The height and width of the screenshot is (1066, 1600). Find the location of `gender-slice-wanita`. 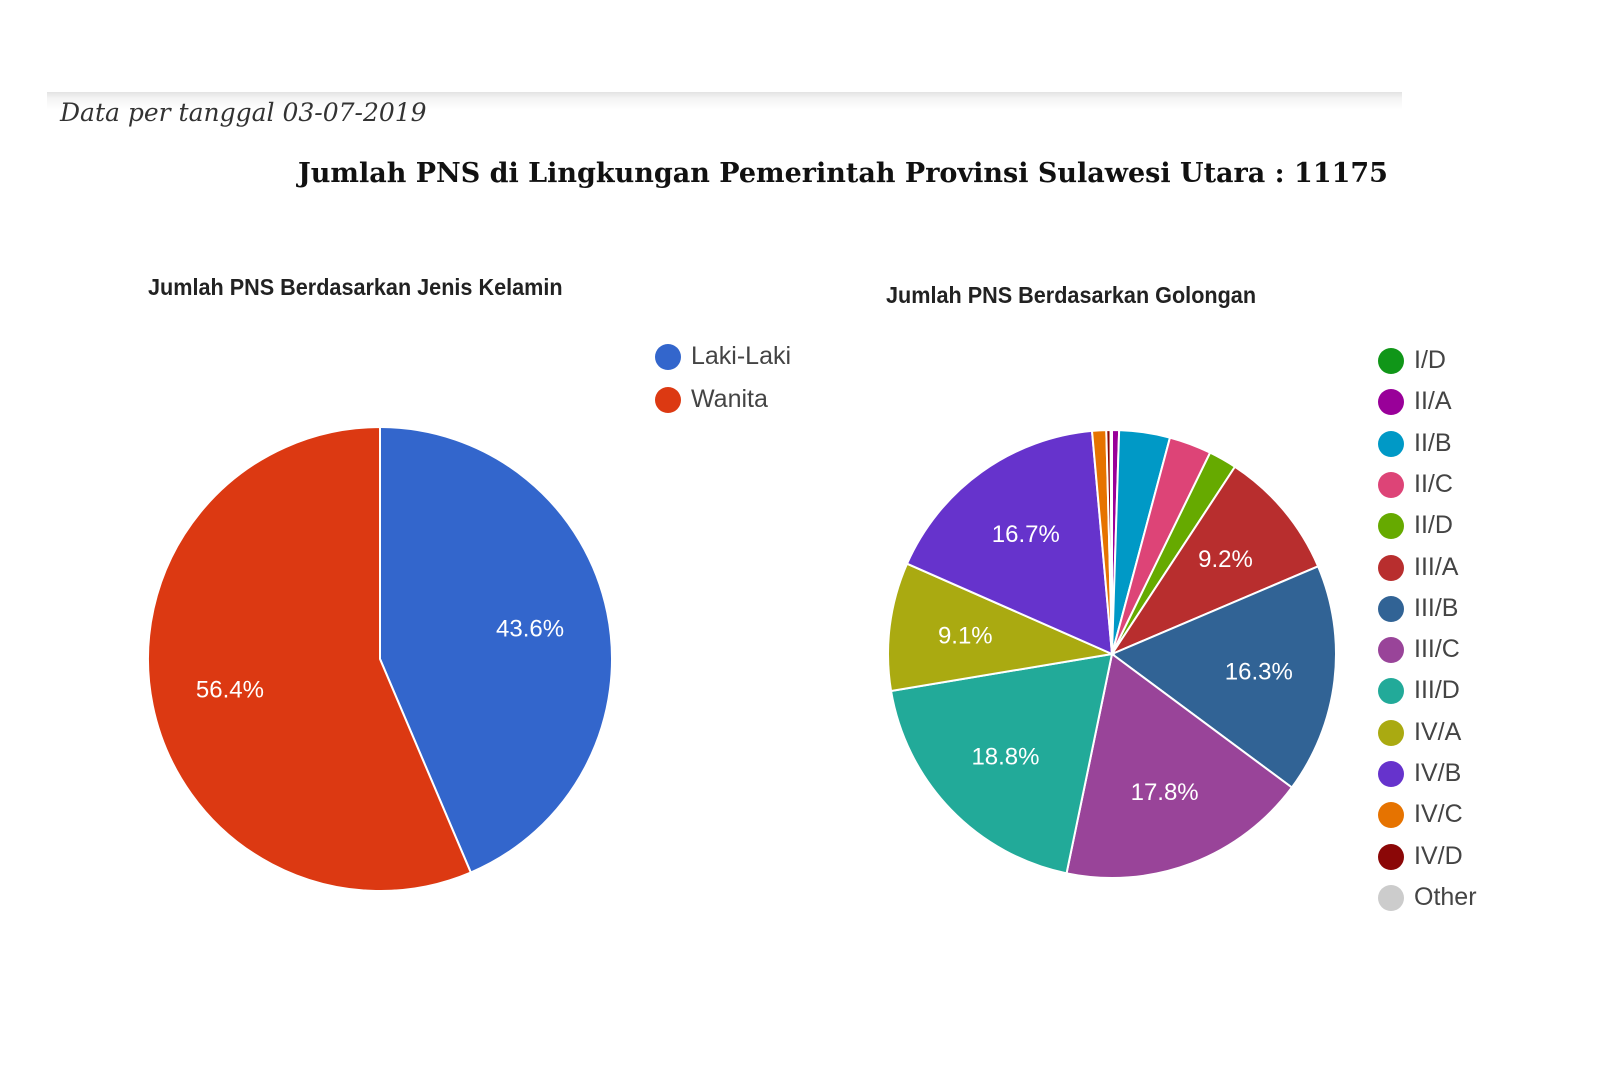

gender-slice-wanita is located at coordinates (310, 658).